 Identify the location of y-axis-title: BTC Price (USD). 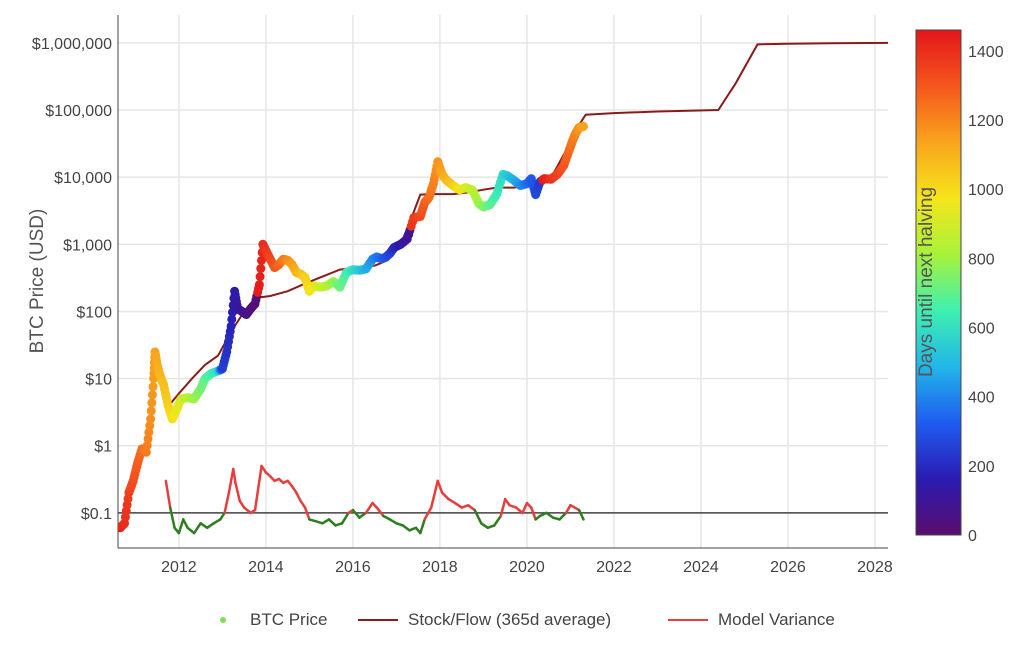
(37, 281).